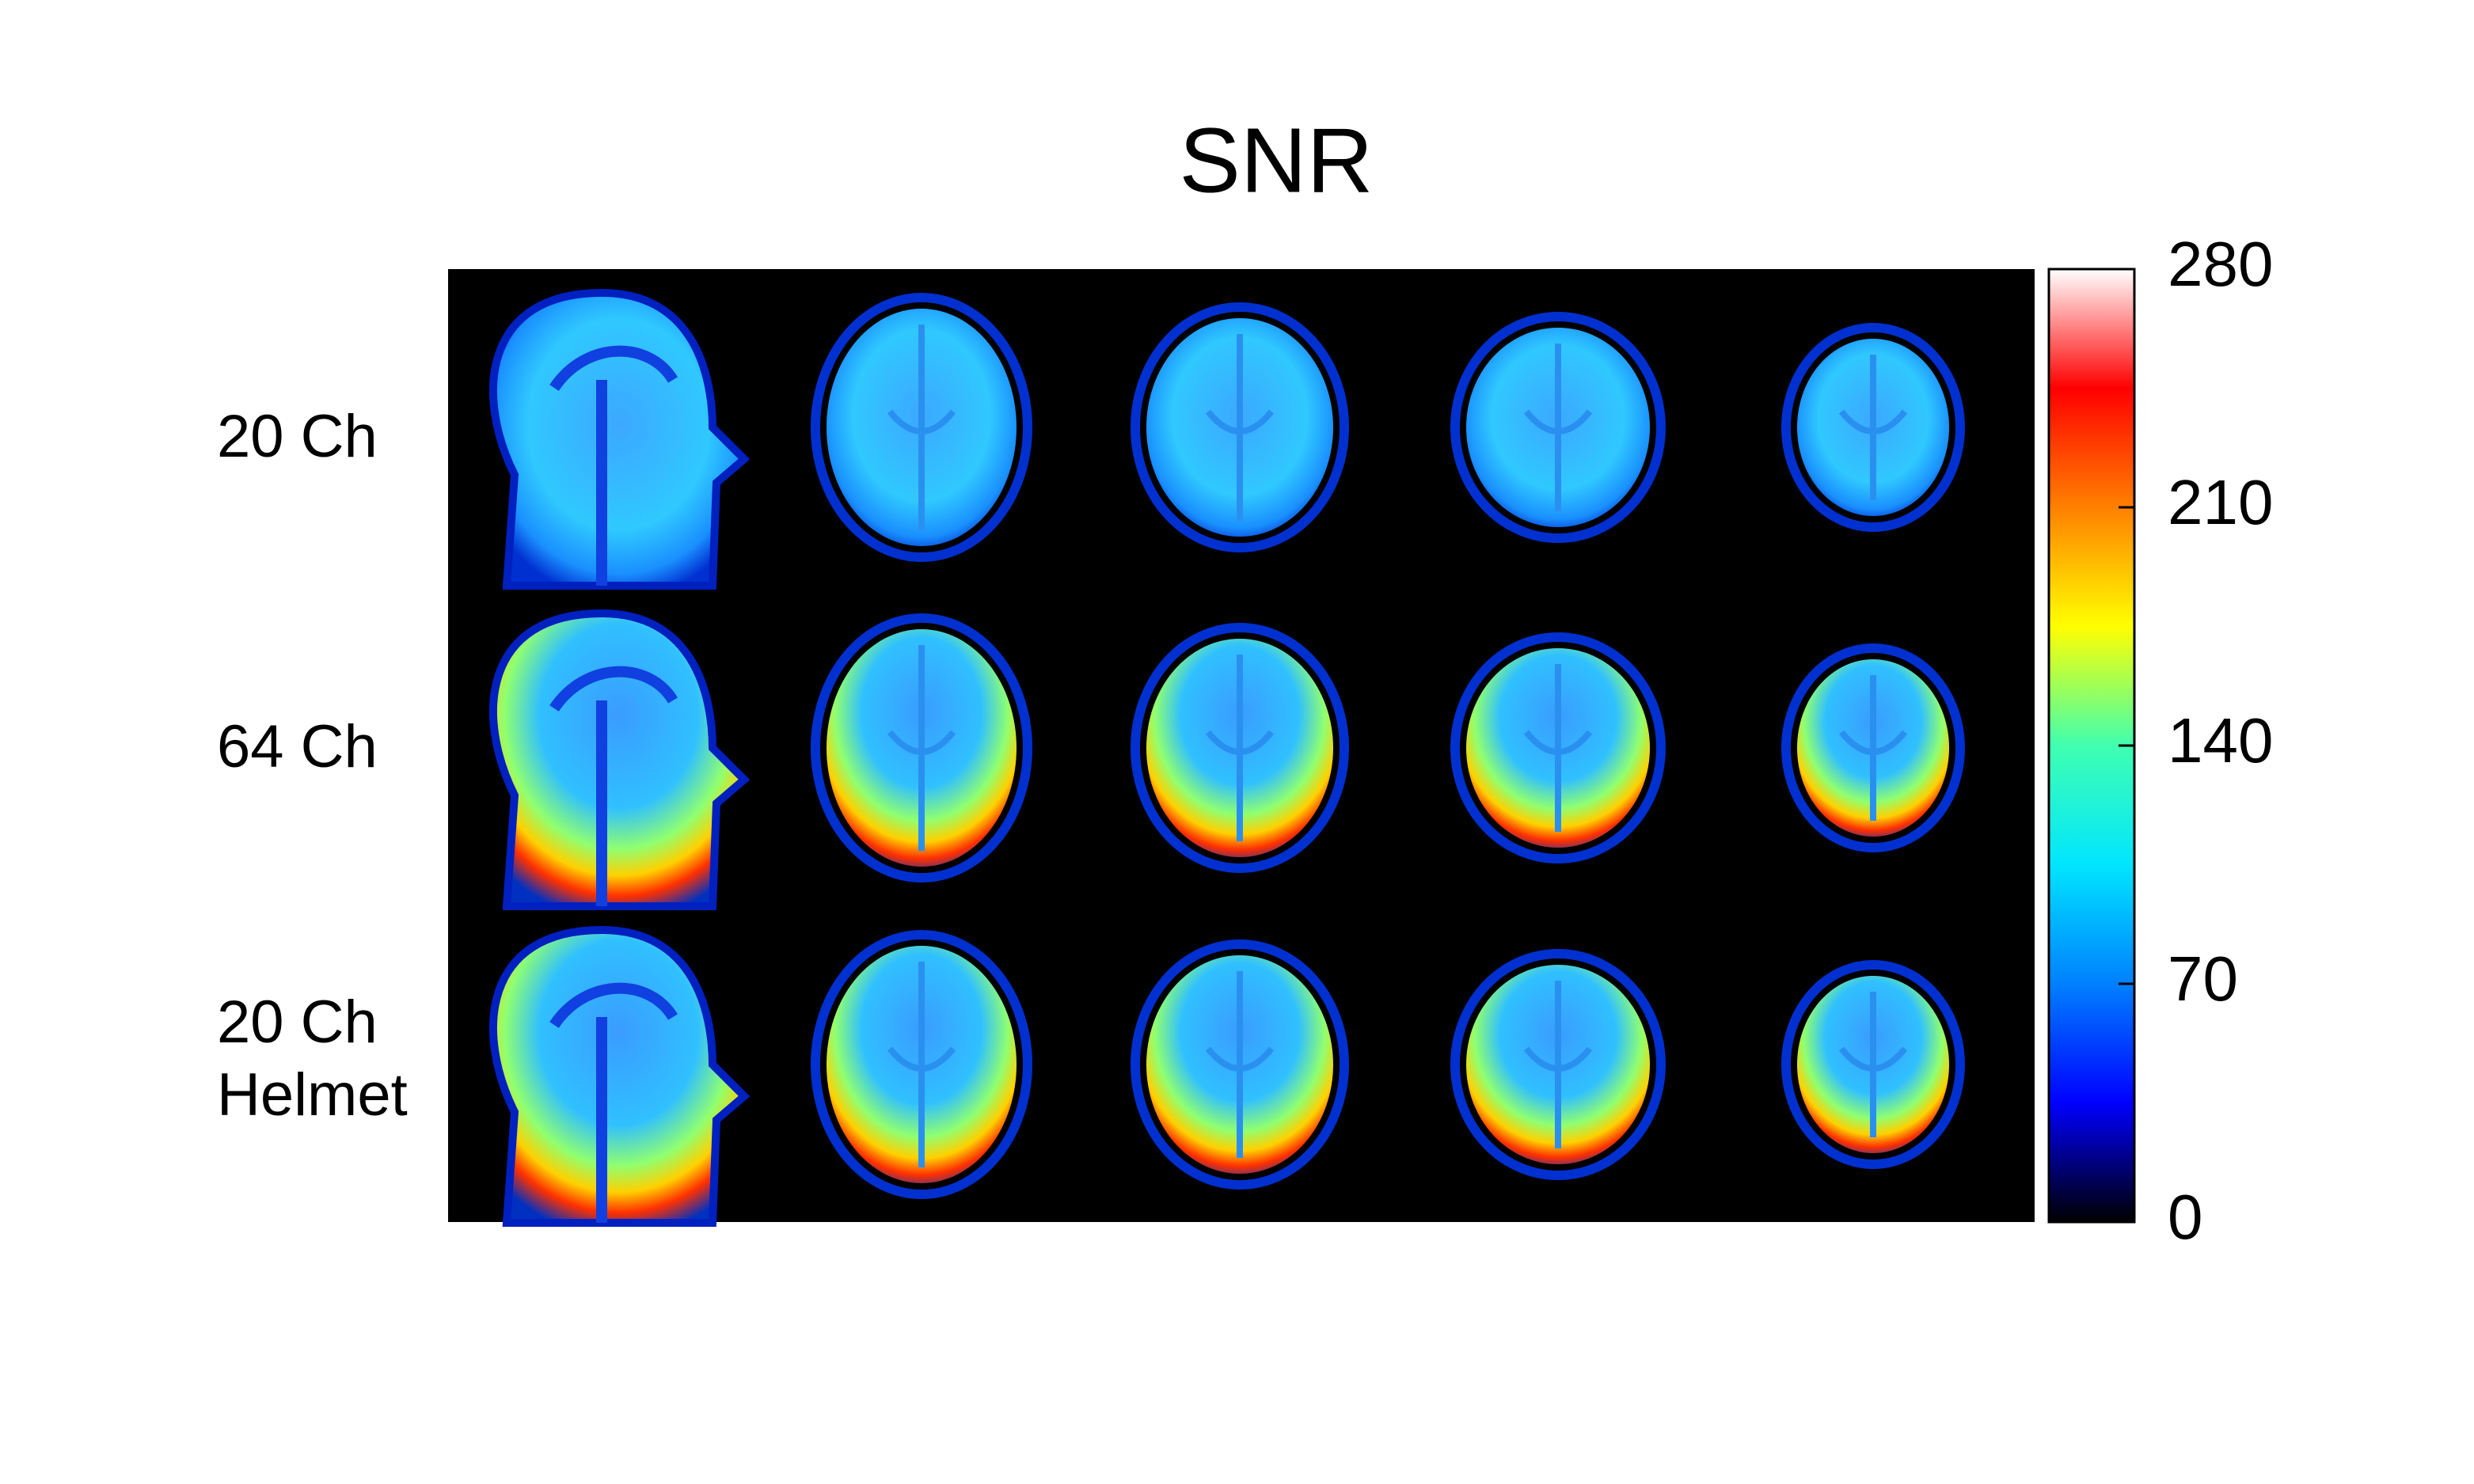  What do you see at coordinates (2185, 1217) in the screenshot?
I see `colorbar-tick-label: 0` at bounding box center [2185, 1217].